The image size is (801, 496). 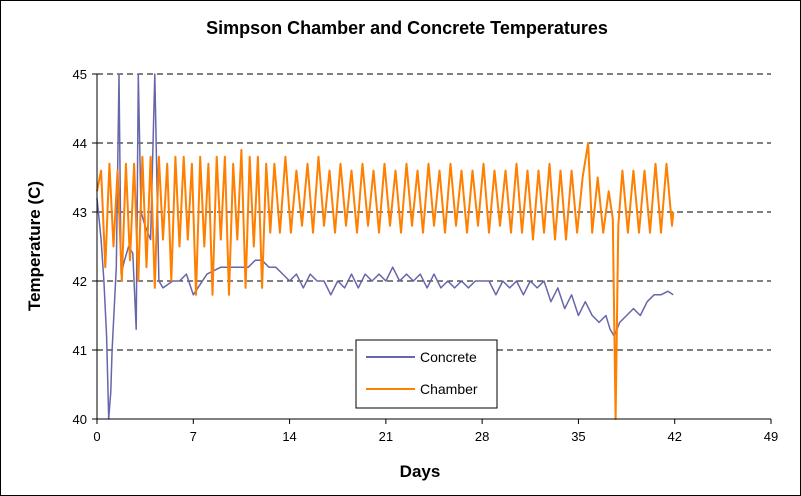 What do you see at coordinates (448, 357) in the screenshot?
I see `legend-label-concrete: Concrete` at bounding box center [448, 357].